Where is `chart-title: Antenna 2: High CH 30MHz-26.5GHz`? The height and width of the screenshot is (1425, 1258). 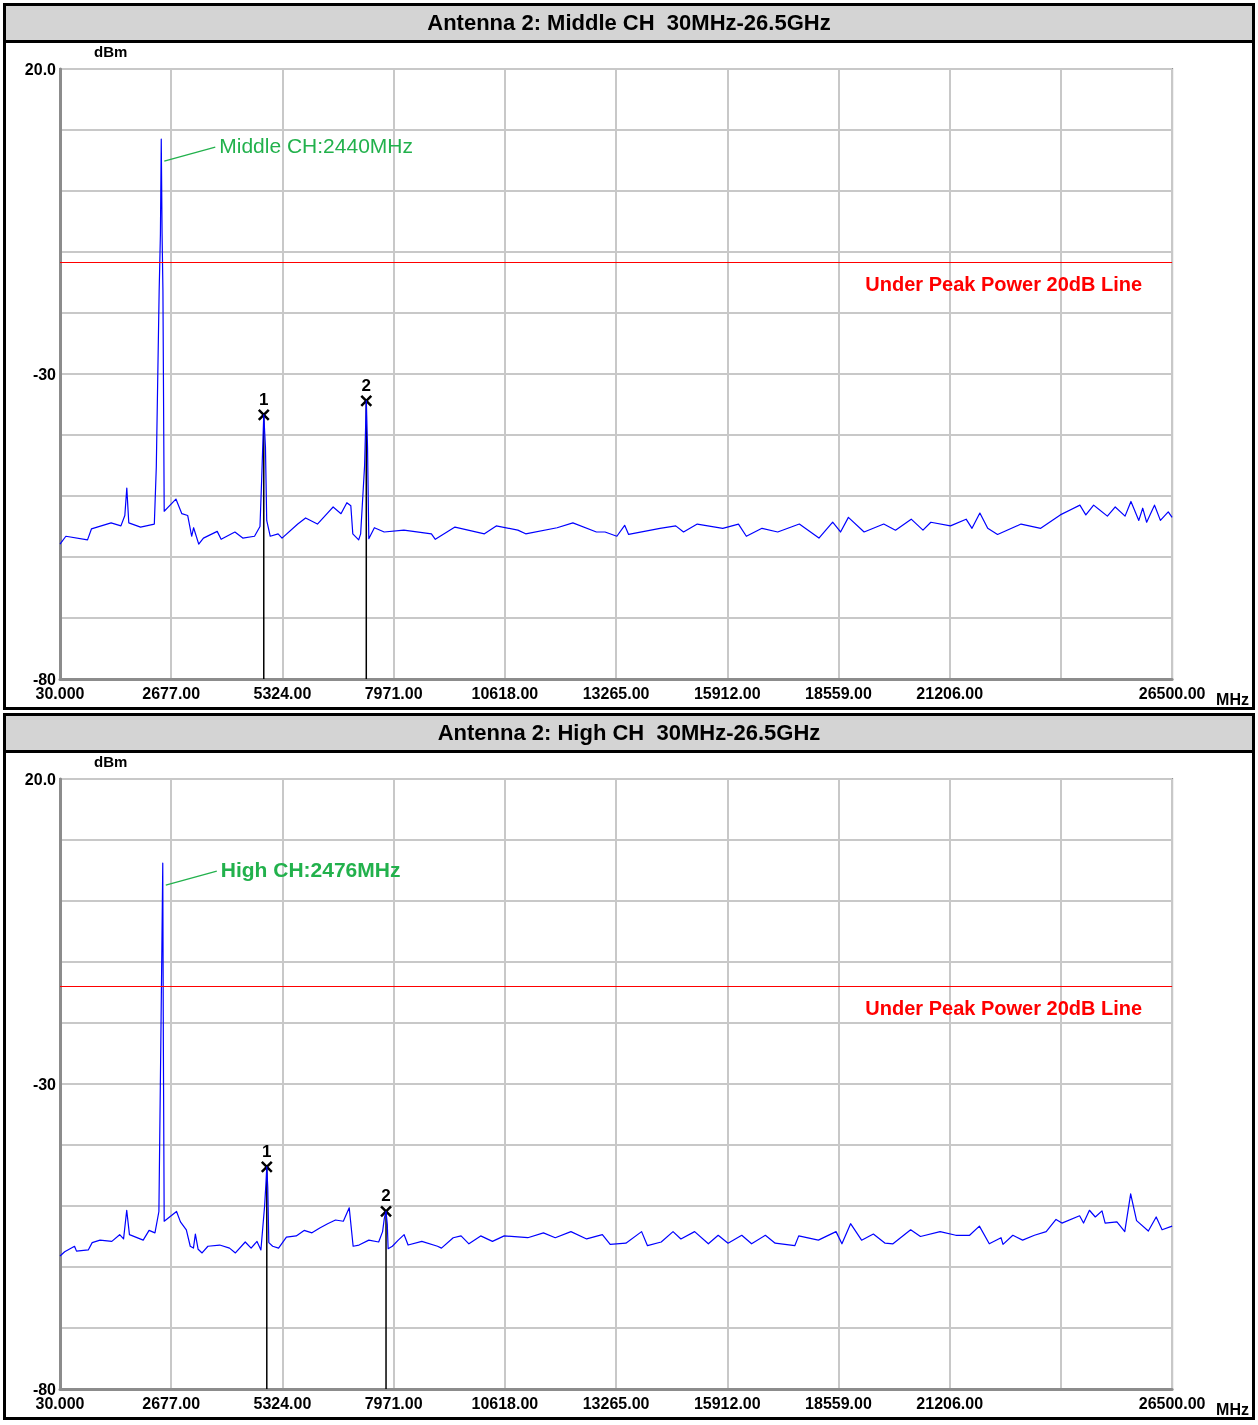 chart-title: Antenna 2: High CH 30MHz-26.5GHz is located at coordinates (629, 734).